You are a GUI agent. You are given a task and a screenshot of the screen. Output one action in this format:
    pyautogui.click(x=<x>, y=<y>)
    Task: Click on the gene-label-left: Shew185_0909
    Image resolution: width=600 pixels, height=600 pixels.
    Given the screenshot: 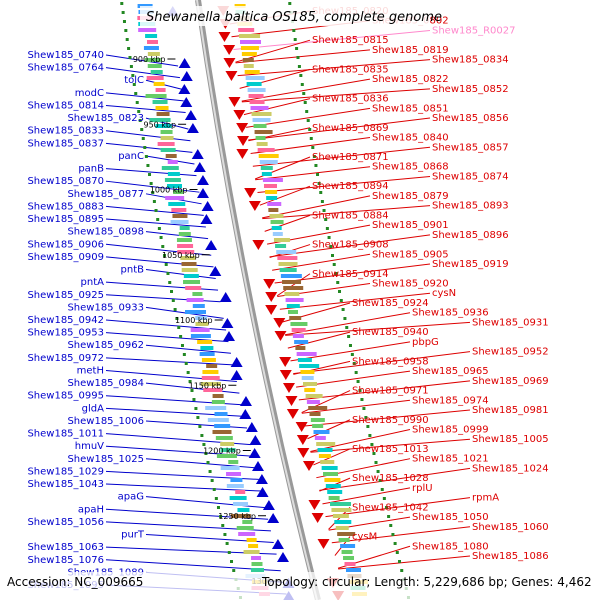 What is the action you would take?
    pyautogui.click(x=65, y=257)
    